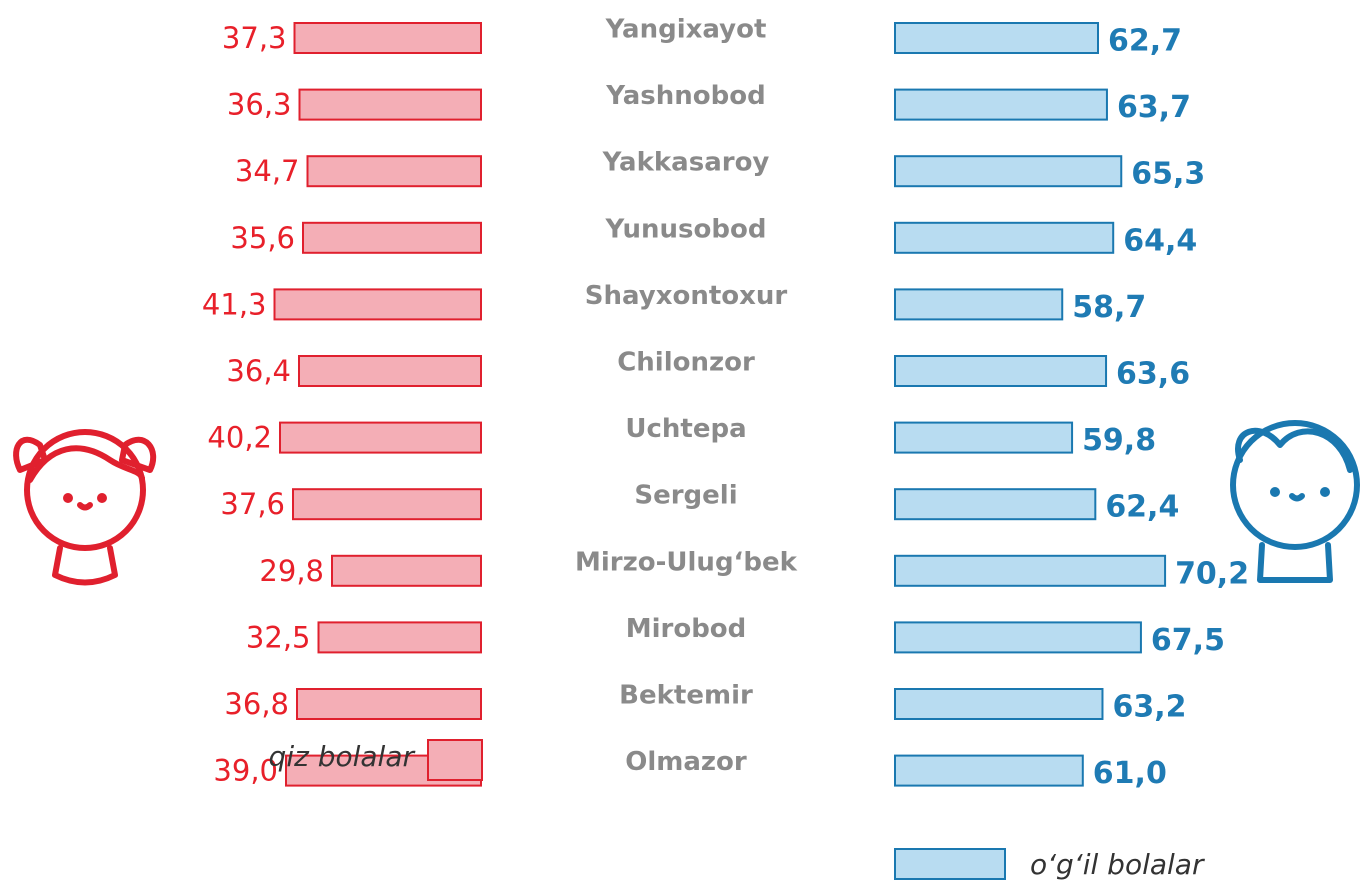 The height and width of the screenshot is (886, 1362). What do you see at coordinates (1160, 240) in the screenshot?
I see `value-label: 64,4` at bounding box center [1160, 240].